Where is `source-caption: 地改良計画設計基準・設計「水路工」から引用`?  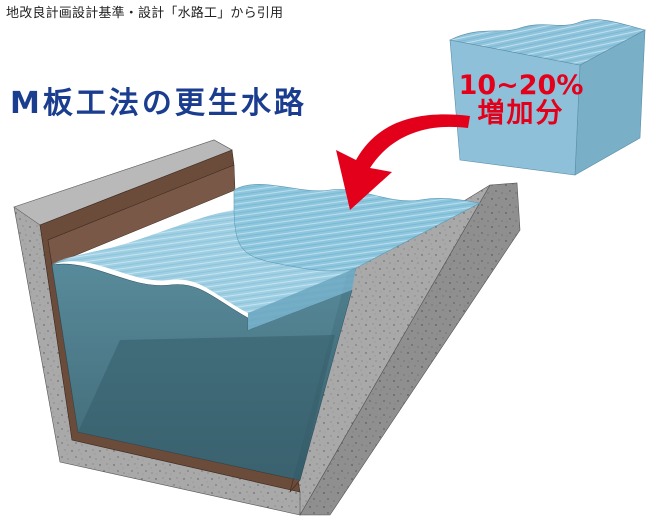 source-caption: 地改良計画設計基準・設計「水路工」から引用 is located at coordinates (145, 13).